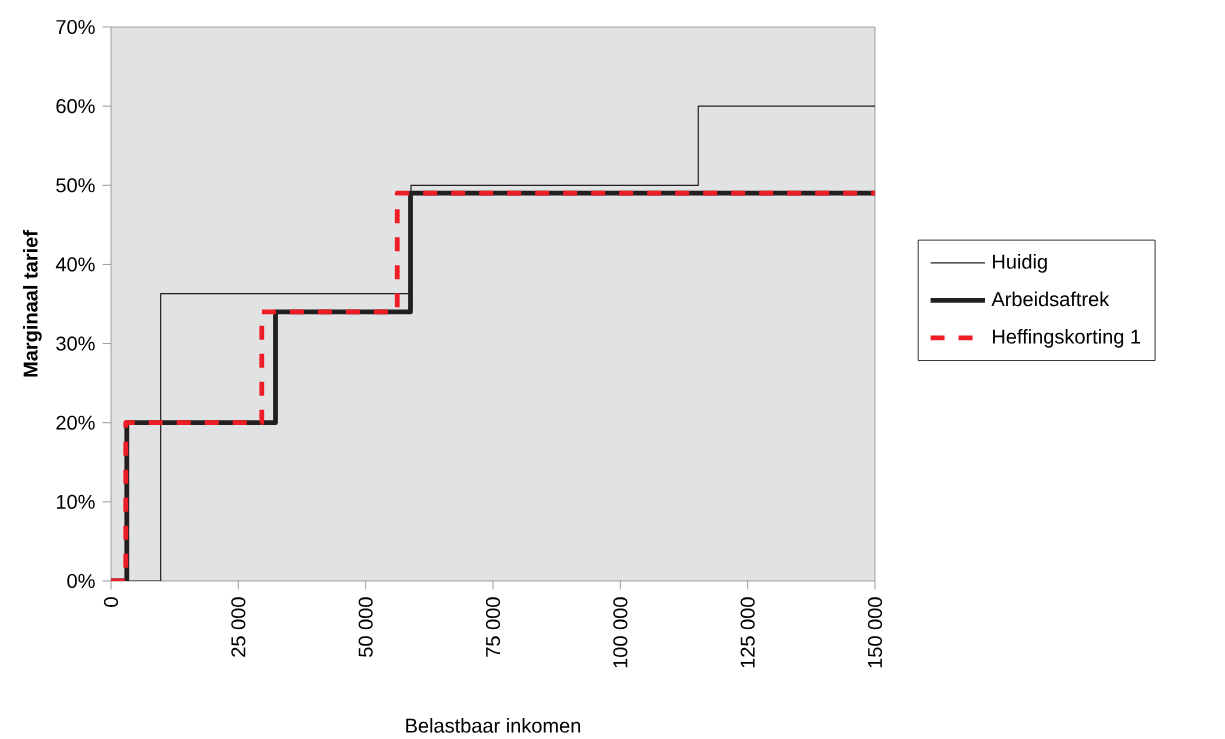 The image size is (1225, 739). What do you see at coordinates (238, 627) in the screenshot?
I see `x-tick-label: 25 000` at bounding box center [238, 627].